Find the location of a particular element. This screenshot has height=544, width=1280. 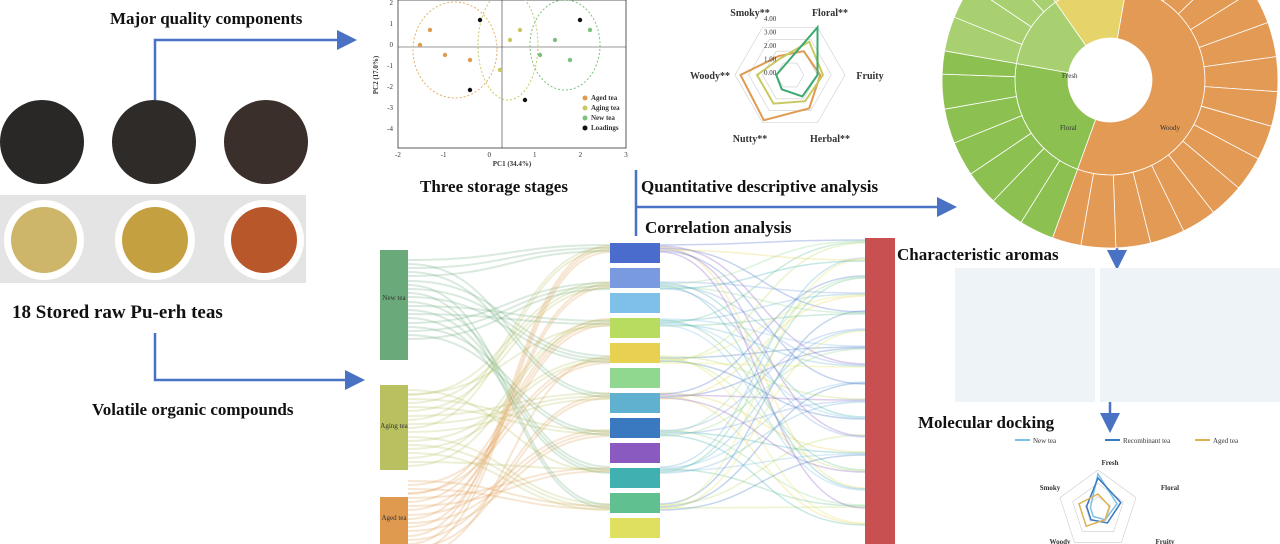

label: Aging tea is located at coordinates (394, 426).